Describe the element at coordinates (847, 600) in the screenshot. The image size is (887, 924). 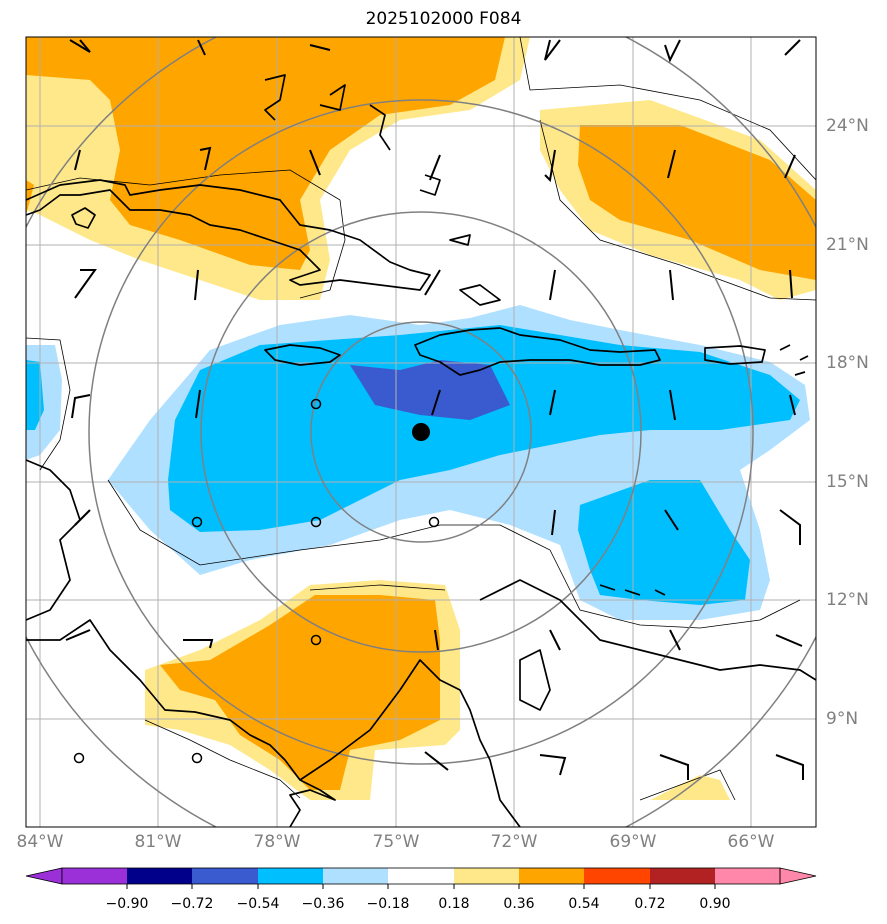
I see `lat-label-12n: 12°N` at that location.